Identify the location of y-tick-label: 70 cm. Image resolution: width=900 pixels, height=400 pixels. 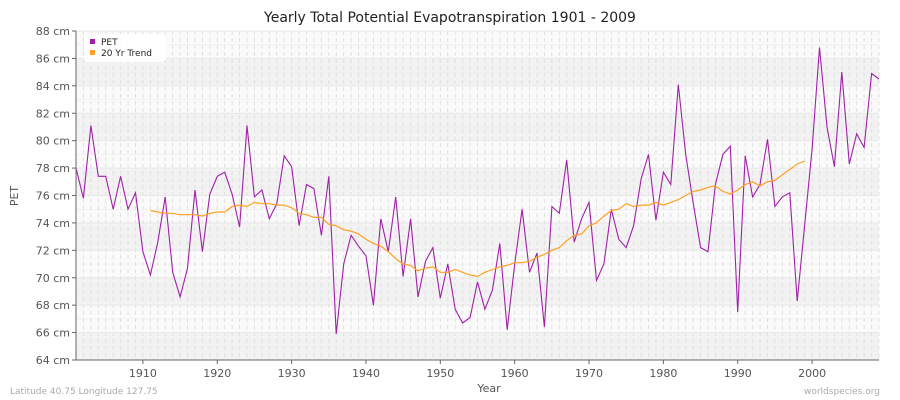
(53, 278).